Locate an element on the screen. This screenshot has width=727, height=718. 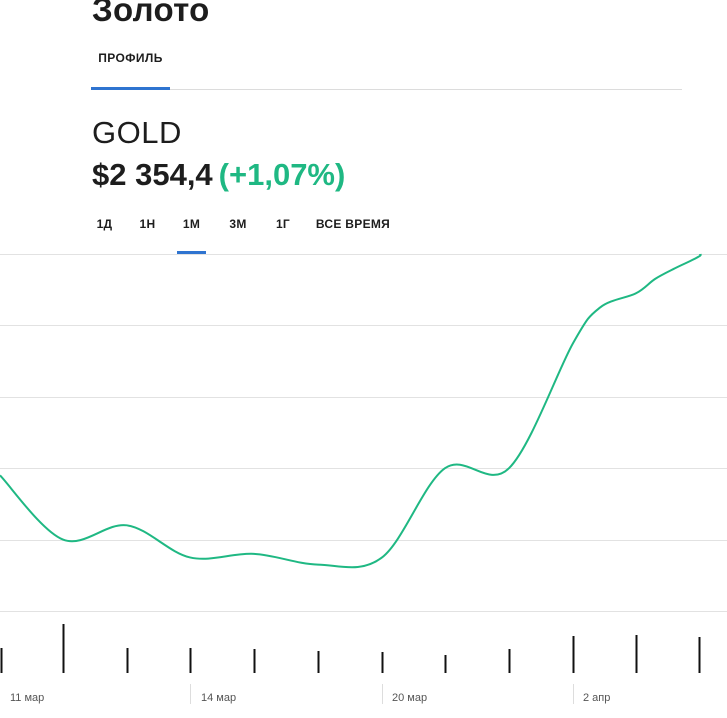
x-tick-label-1: 14 мар is located at coordinates (218, 698).